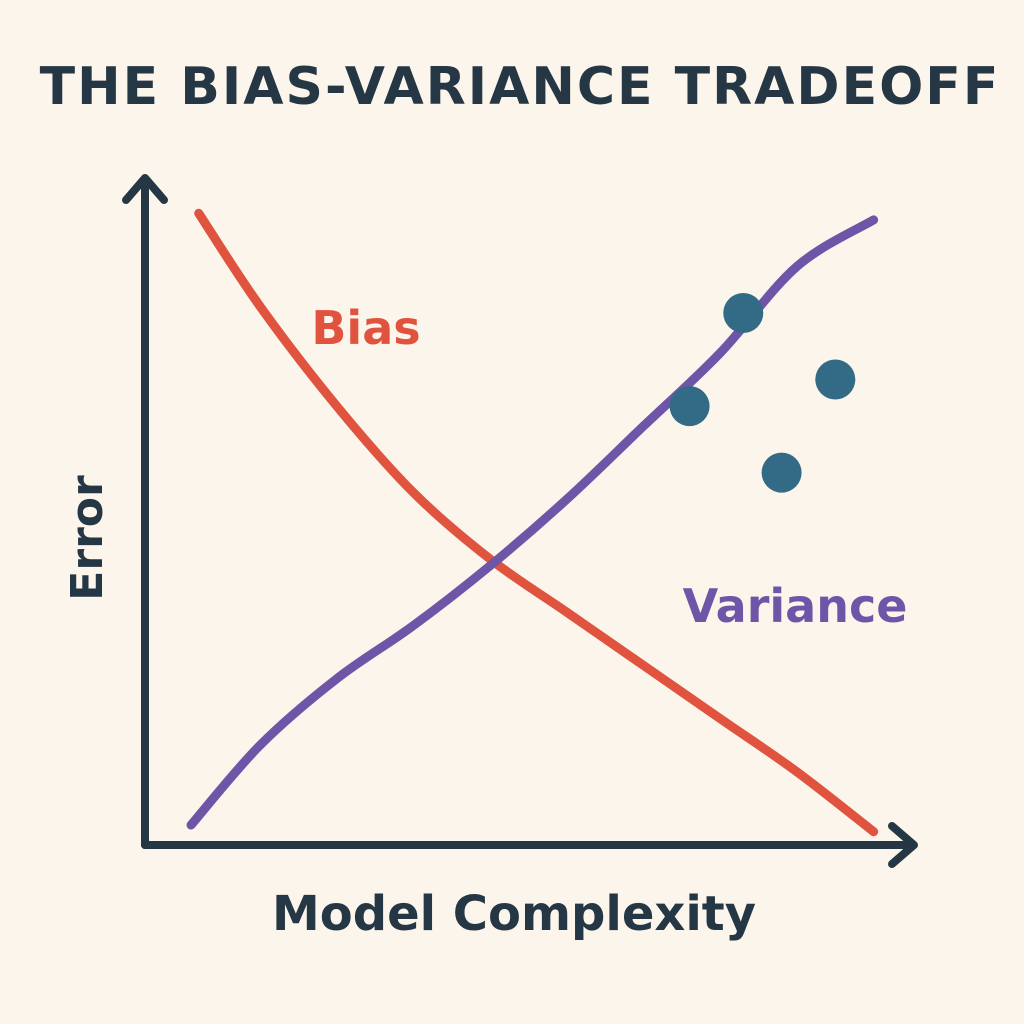  Describe the element at coordinates (762, 393) in the screenshot. I see `scatter-layer` at that location.